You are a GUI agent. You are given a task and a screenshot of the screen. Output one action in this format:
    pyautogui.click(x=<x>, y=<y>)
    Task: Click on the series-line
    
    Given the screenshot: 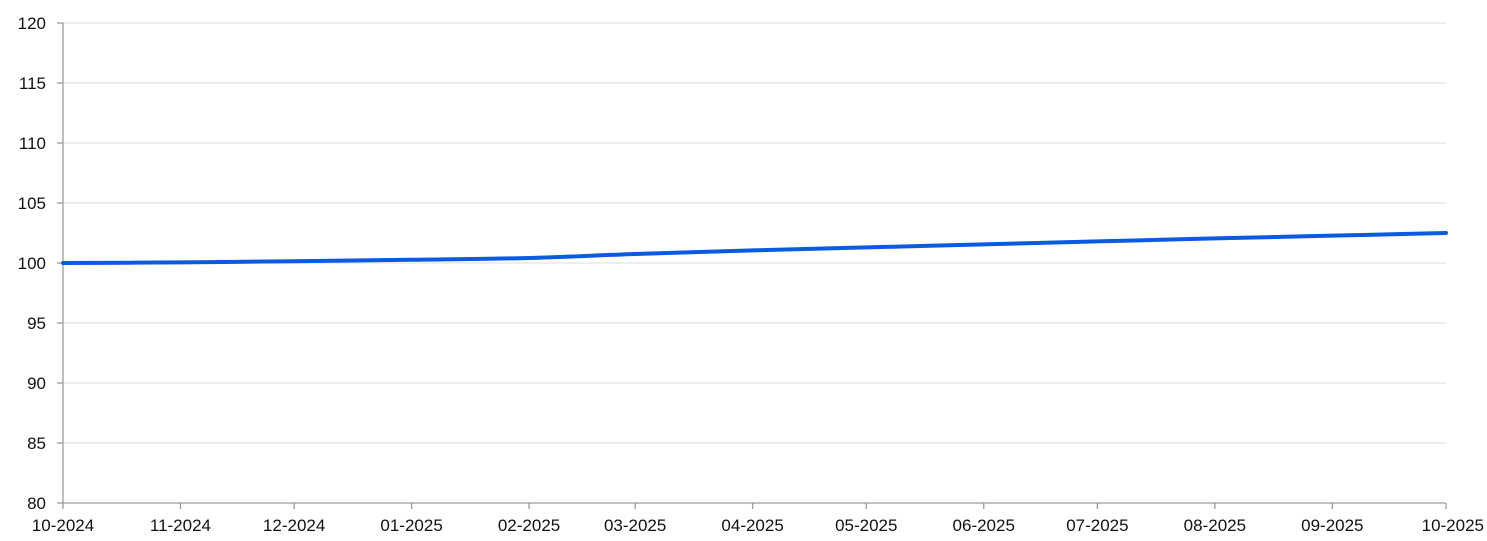 What is the action you would take?
    pyautogui.click(x=754, y=248)
    